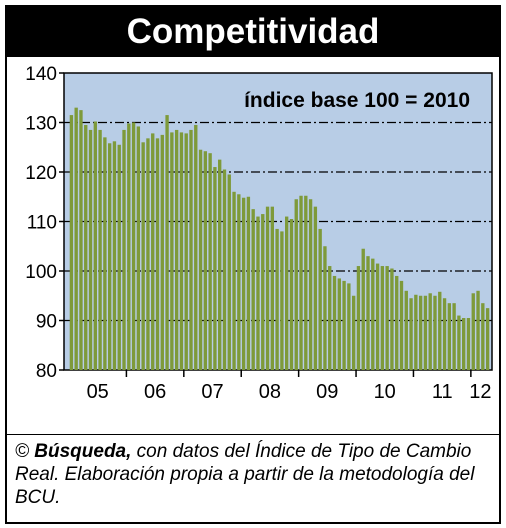 Image resolution: width=506 pixels, height=528 pixels. I want to click on x-year-label-6: 11, so click(442, 392).